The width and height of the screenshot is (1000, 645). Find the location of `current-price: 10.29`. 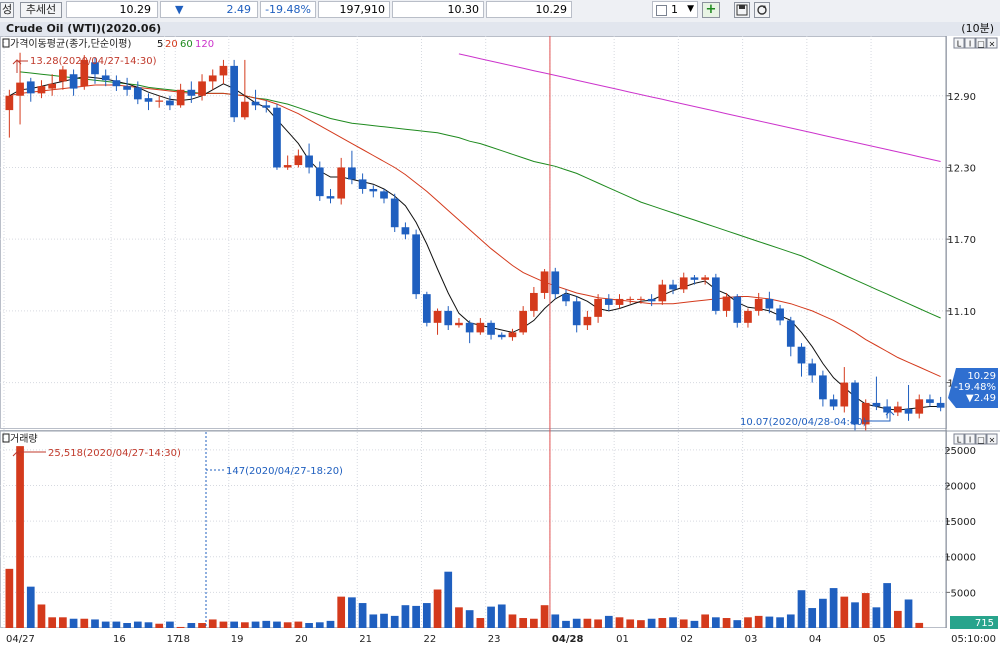

current-price: 10.29 is located at coordinates (135, 9).